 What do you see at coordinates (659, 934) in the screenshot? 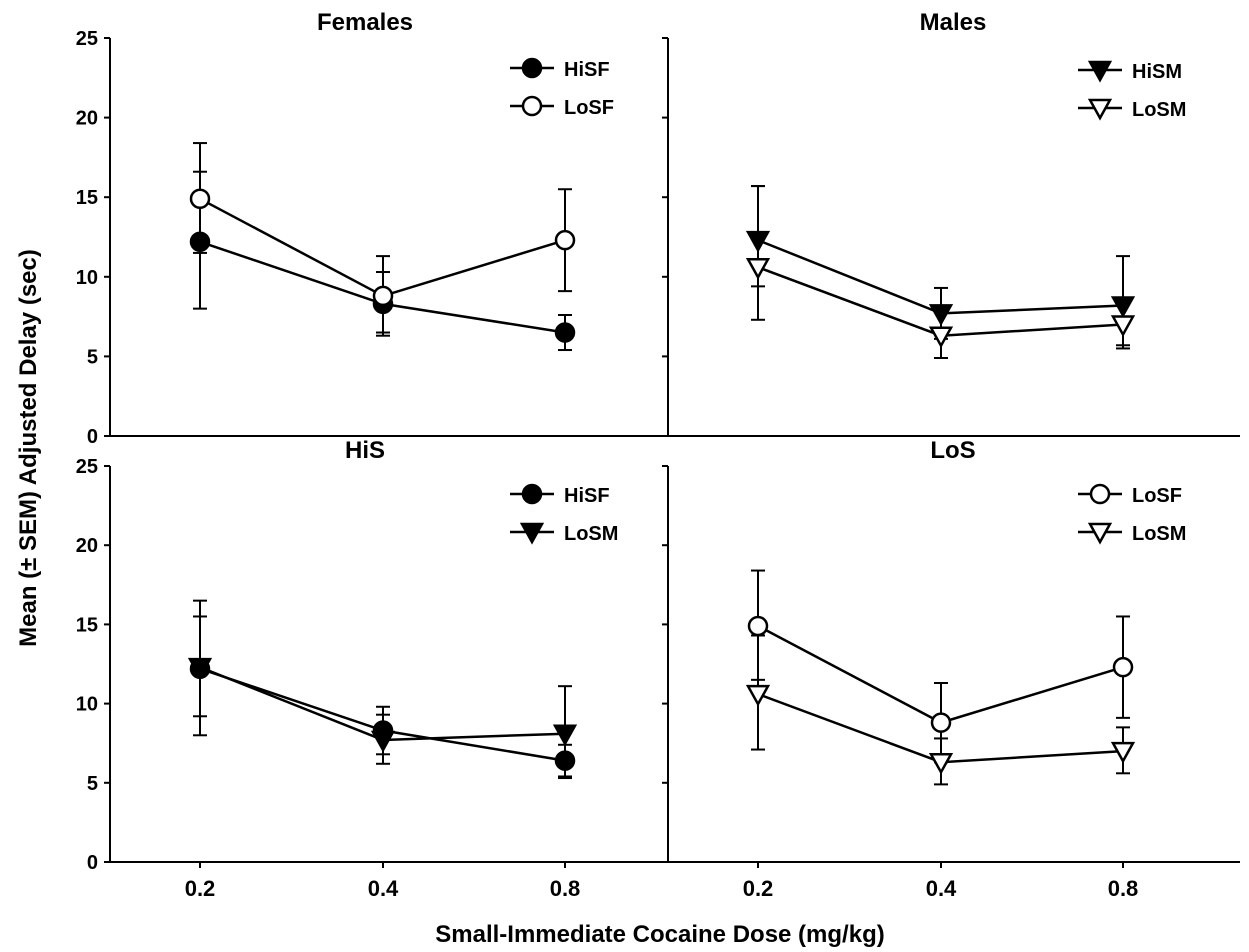
I see `x-axis-label: Small-Immediate Cocaine Dose (mg/kg)` at bounding box center [659, 934].